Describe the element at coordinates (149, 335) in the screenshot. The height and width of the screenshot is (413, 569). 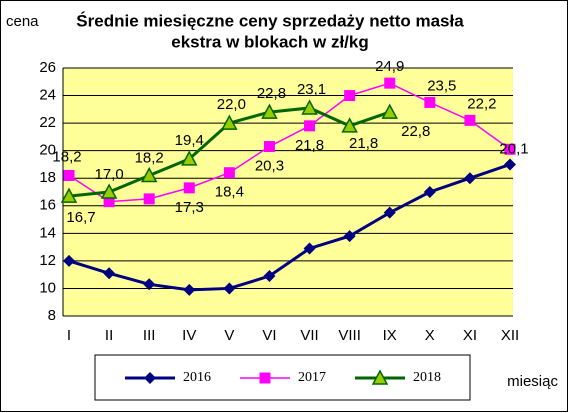
I see `x-tick-label: III` at that location.